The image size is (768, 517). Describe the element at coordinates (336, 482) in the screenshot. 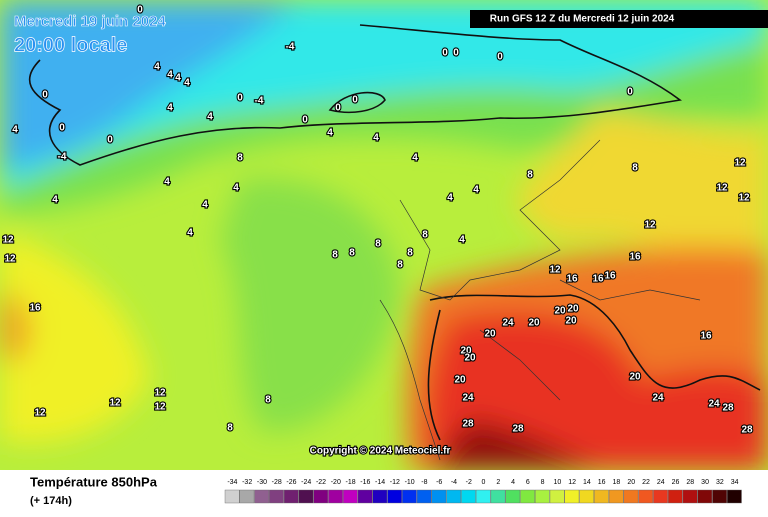

I see `scale-label: -20` at that location.